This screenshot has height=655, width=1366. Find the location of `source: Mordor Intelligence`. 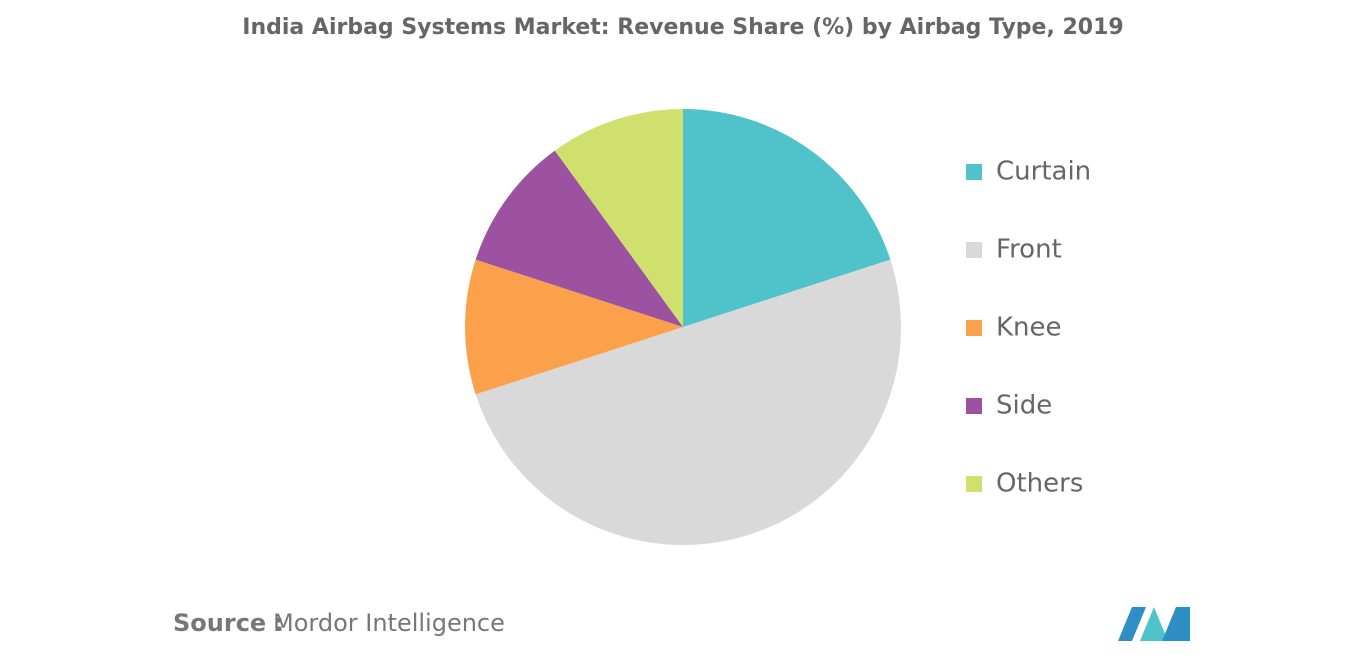

source: Mordor Intelligence is located at coordinates (389, 623).